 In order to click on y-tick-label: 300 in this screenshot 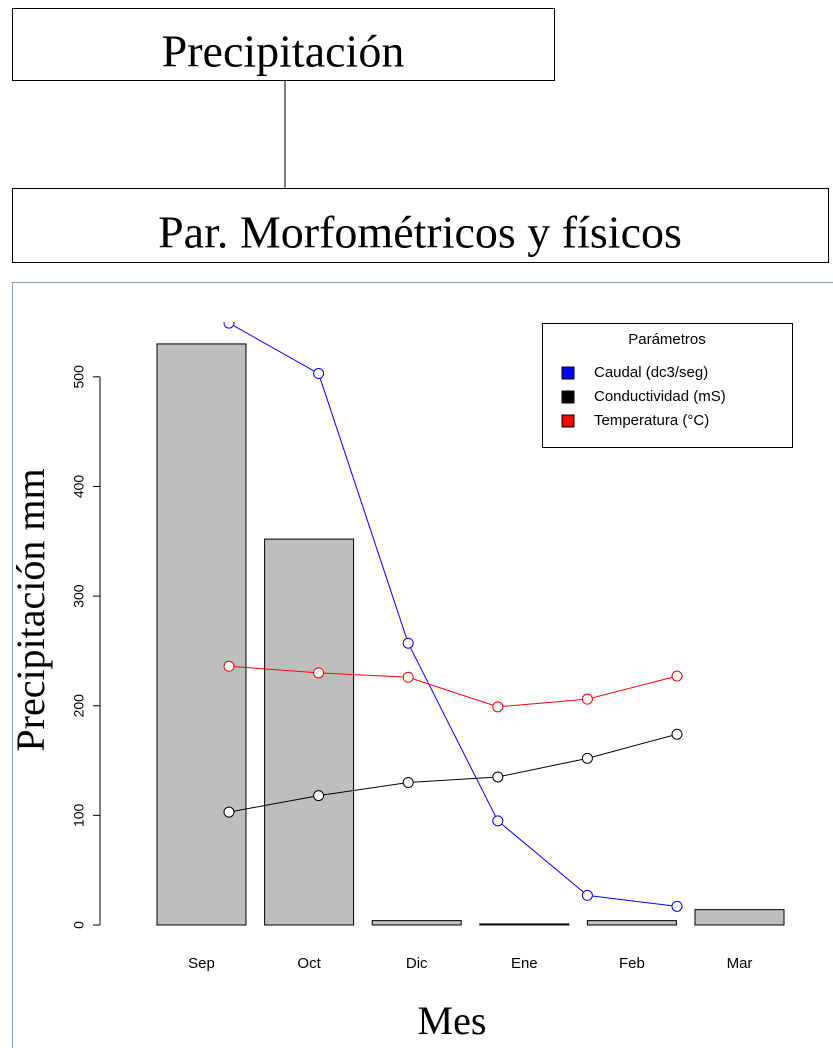, I will do `click(79, 596)`.